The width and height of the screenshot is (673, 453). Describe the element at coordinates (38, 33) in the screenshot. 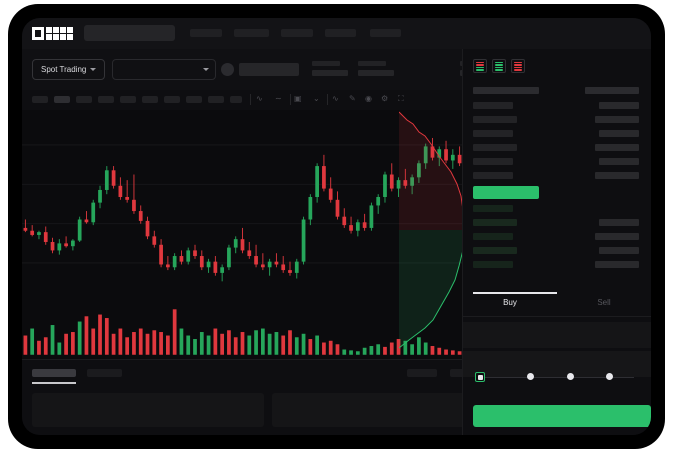

I see `logo-letter-o` at that location.